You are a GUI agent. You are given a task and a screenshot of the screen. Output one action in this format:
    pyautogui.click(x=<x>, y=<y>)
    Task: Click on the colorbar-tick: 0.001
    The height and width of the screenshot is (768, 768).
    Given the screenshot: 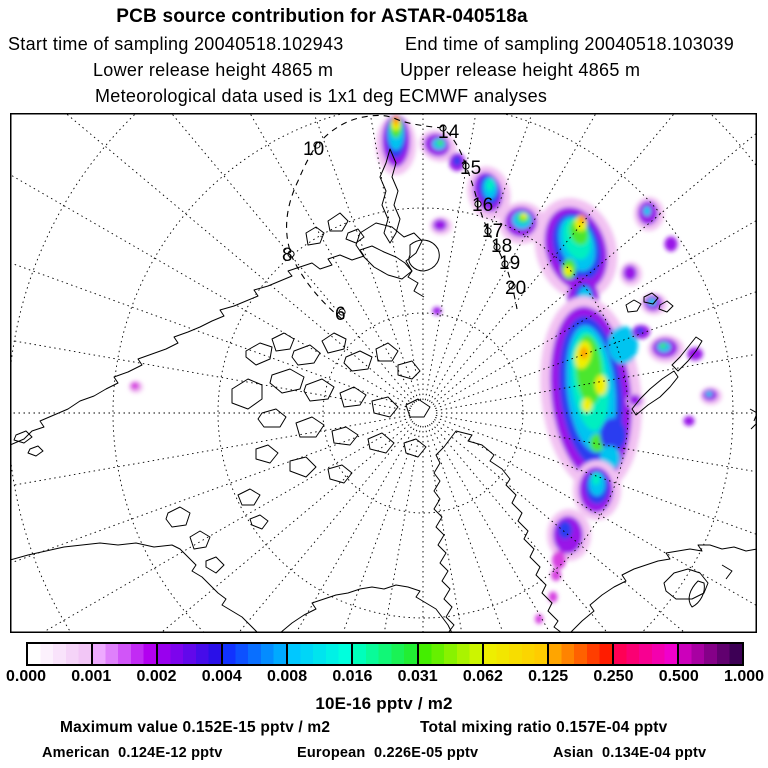 What is the action you would take?
    pyautogui.click(x=91, y=676)
    